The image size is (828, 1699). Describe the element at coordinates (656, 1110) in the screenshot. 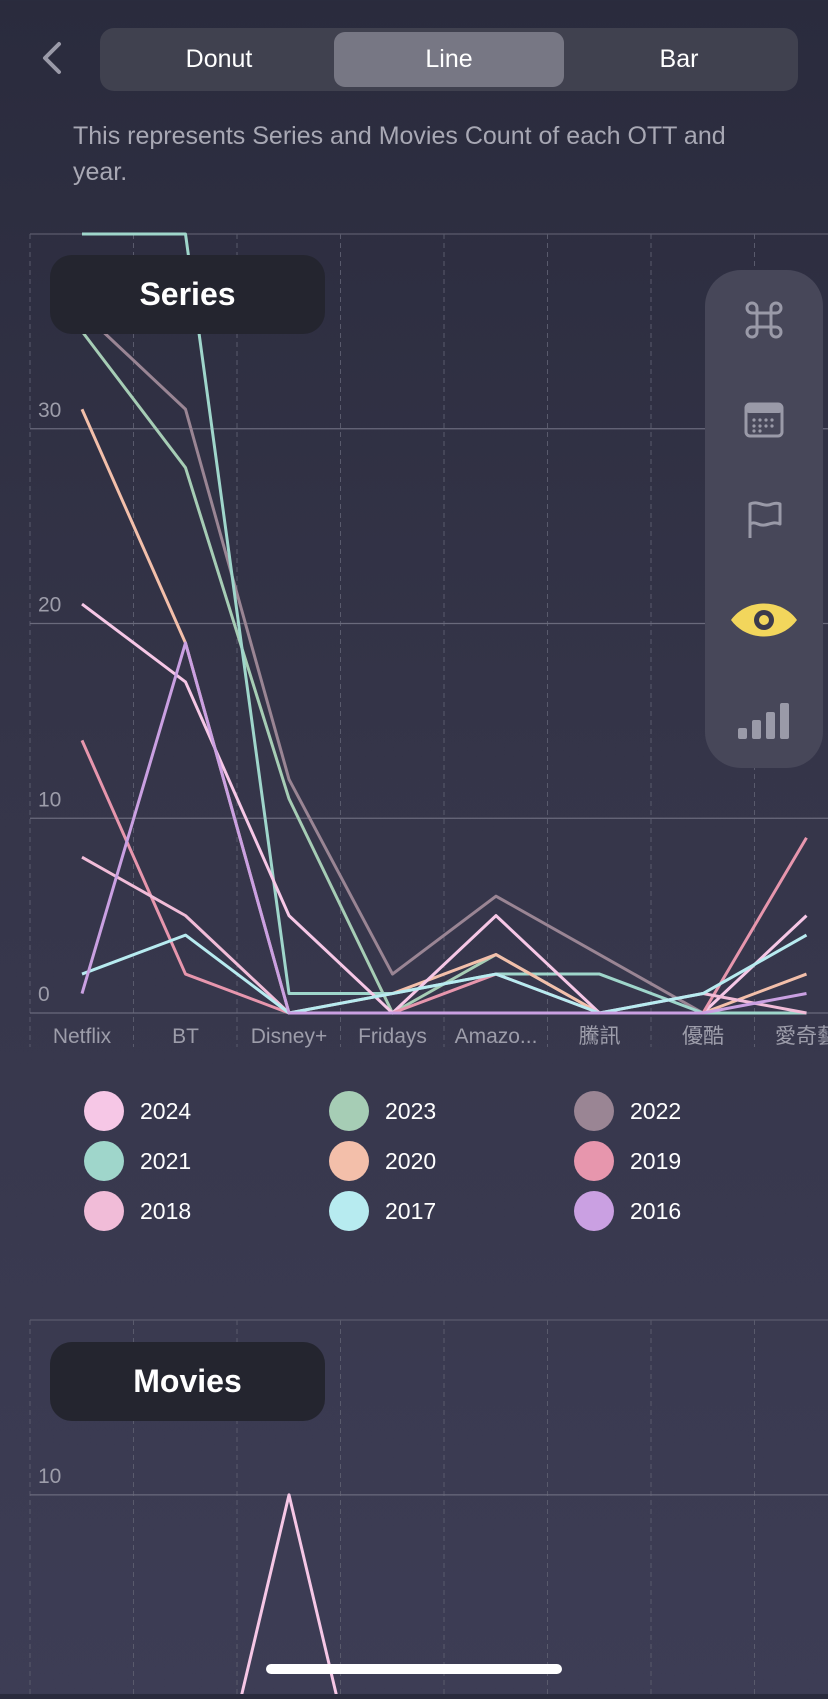

I see `legend-label: 2022` at that location.